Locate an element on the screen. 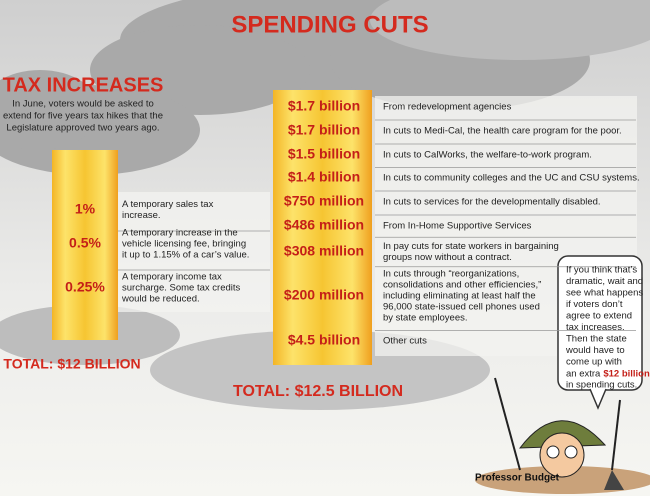  tax-panel is located at coordinates (194, 252).